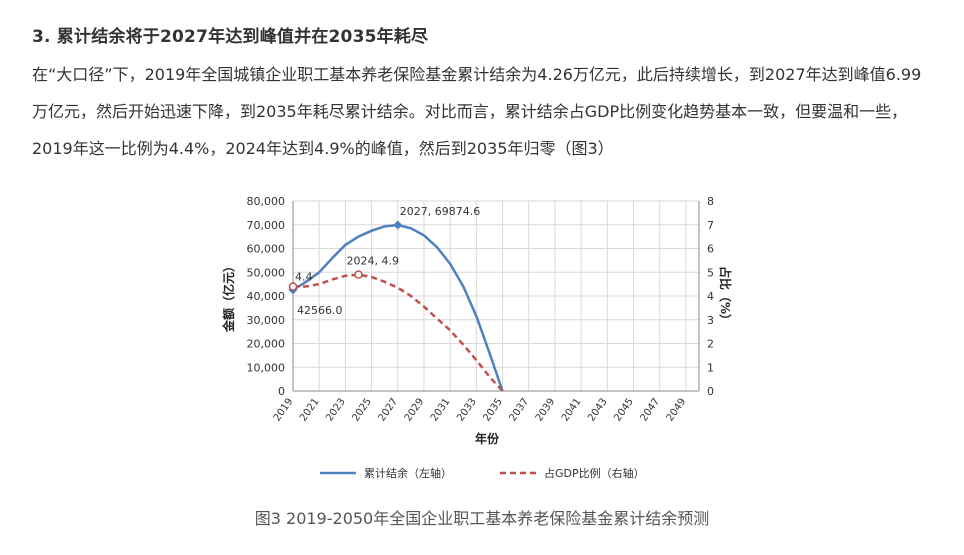  I want to click on y-left-tick-label: 70,000, so click(266, 225).